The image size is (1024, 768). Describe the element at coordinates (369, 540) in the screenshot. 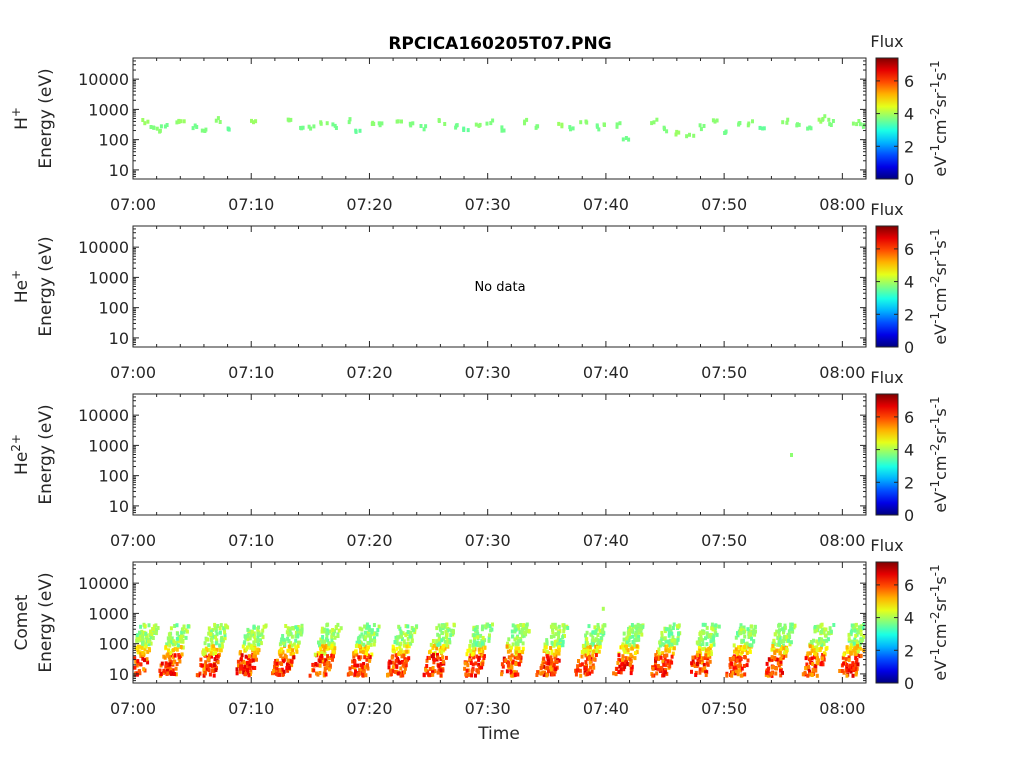

I see `x-tick-label: 07:20` at that location.